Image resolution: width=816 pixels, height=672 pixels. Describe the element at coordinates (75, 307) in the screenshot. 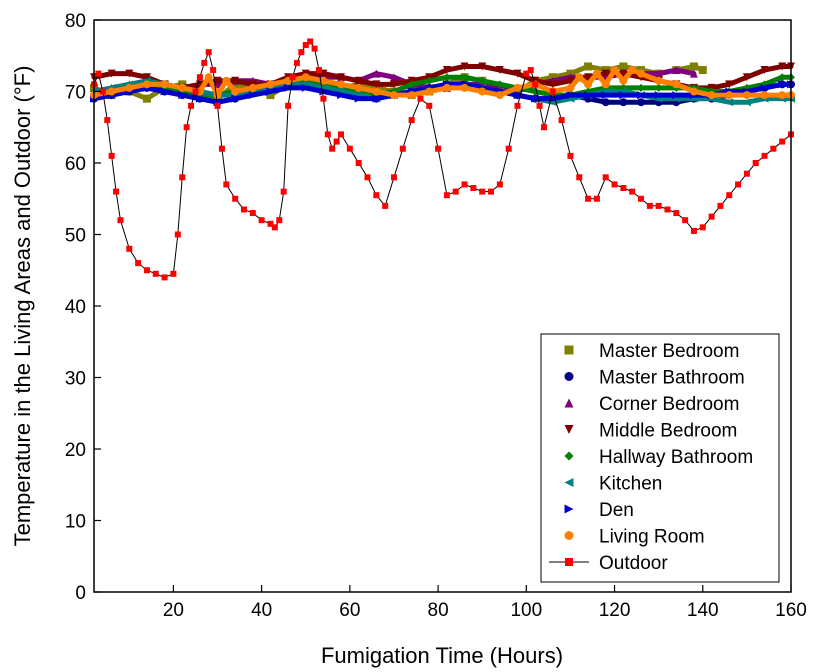

I see `y-tick-label: 40` at that location.